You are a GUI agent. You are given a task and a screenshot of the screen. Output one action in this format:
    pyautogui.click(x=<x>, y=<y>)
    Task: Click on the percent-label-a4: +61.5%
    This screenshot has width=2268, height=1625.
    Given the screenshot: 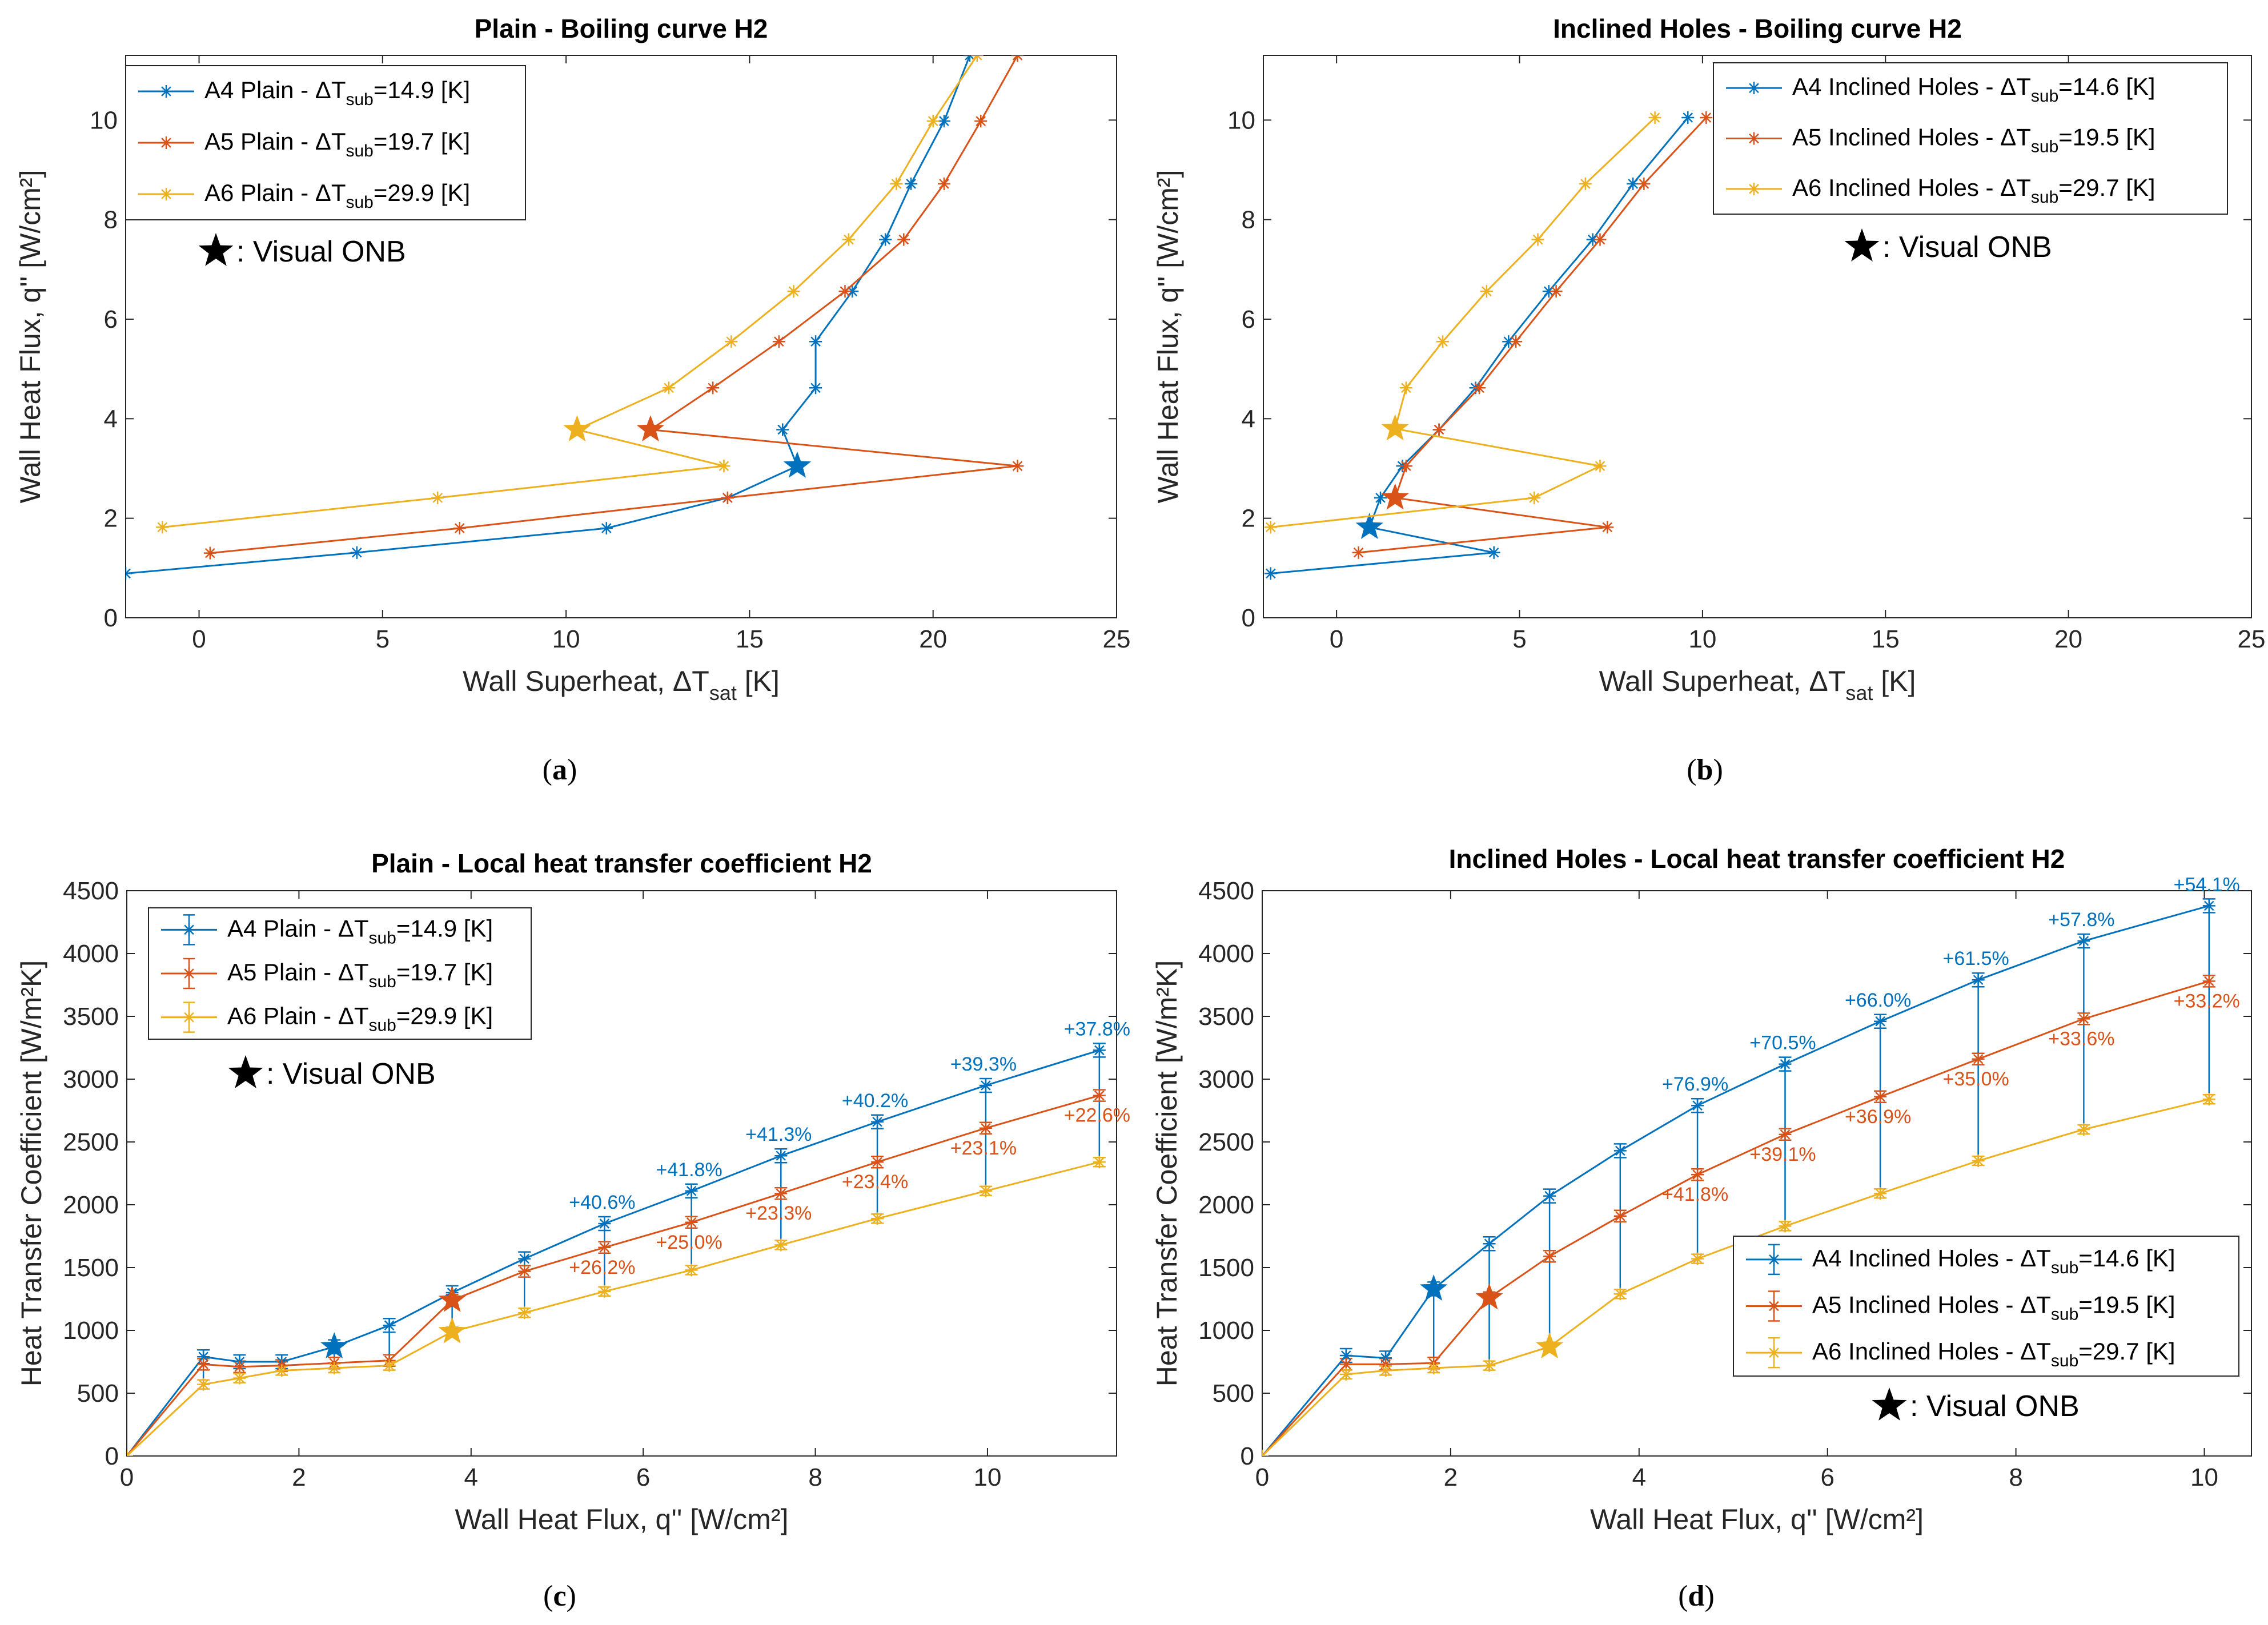 What is the action you would take?
    pyautogui.click(x=1976, y=959)
    